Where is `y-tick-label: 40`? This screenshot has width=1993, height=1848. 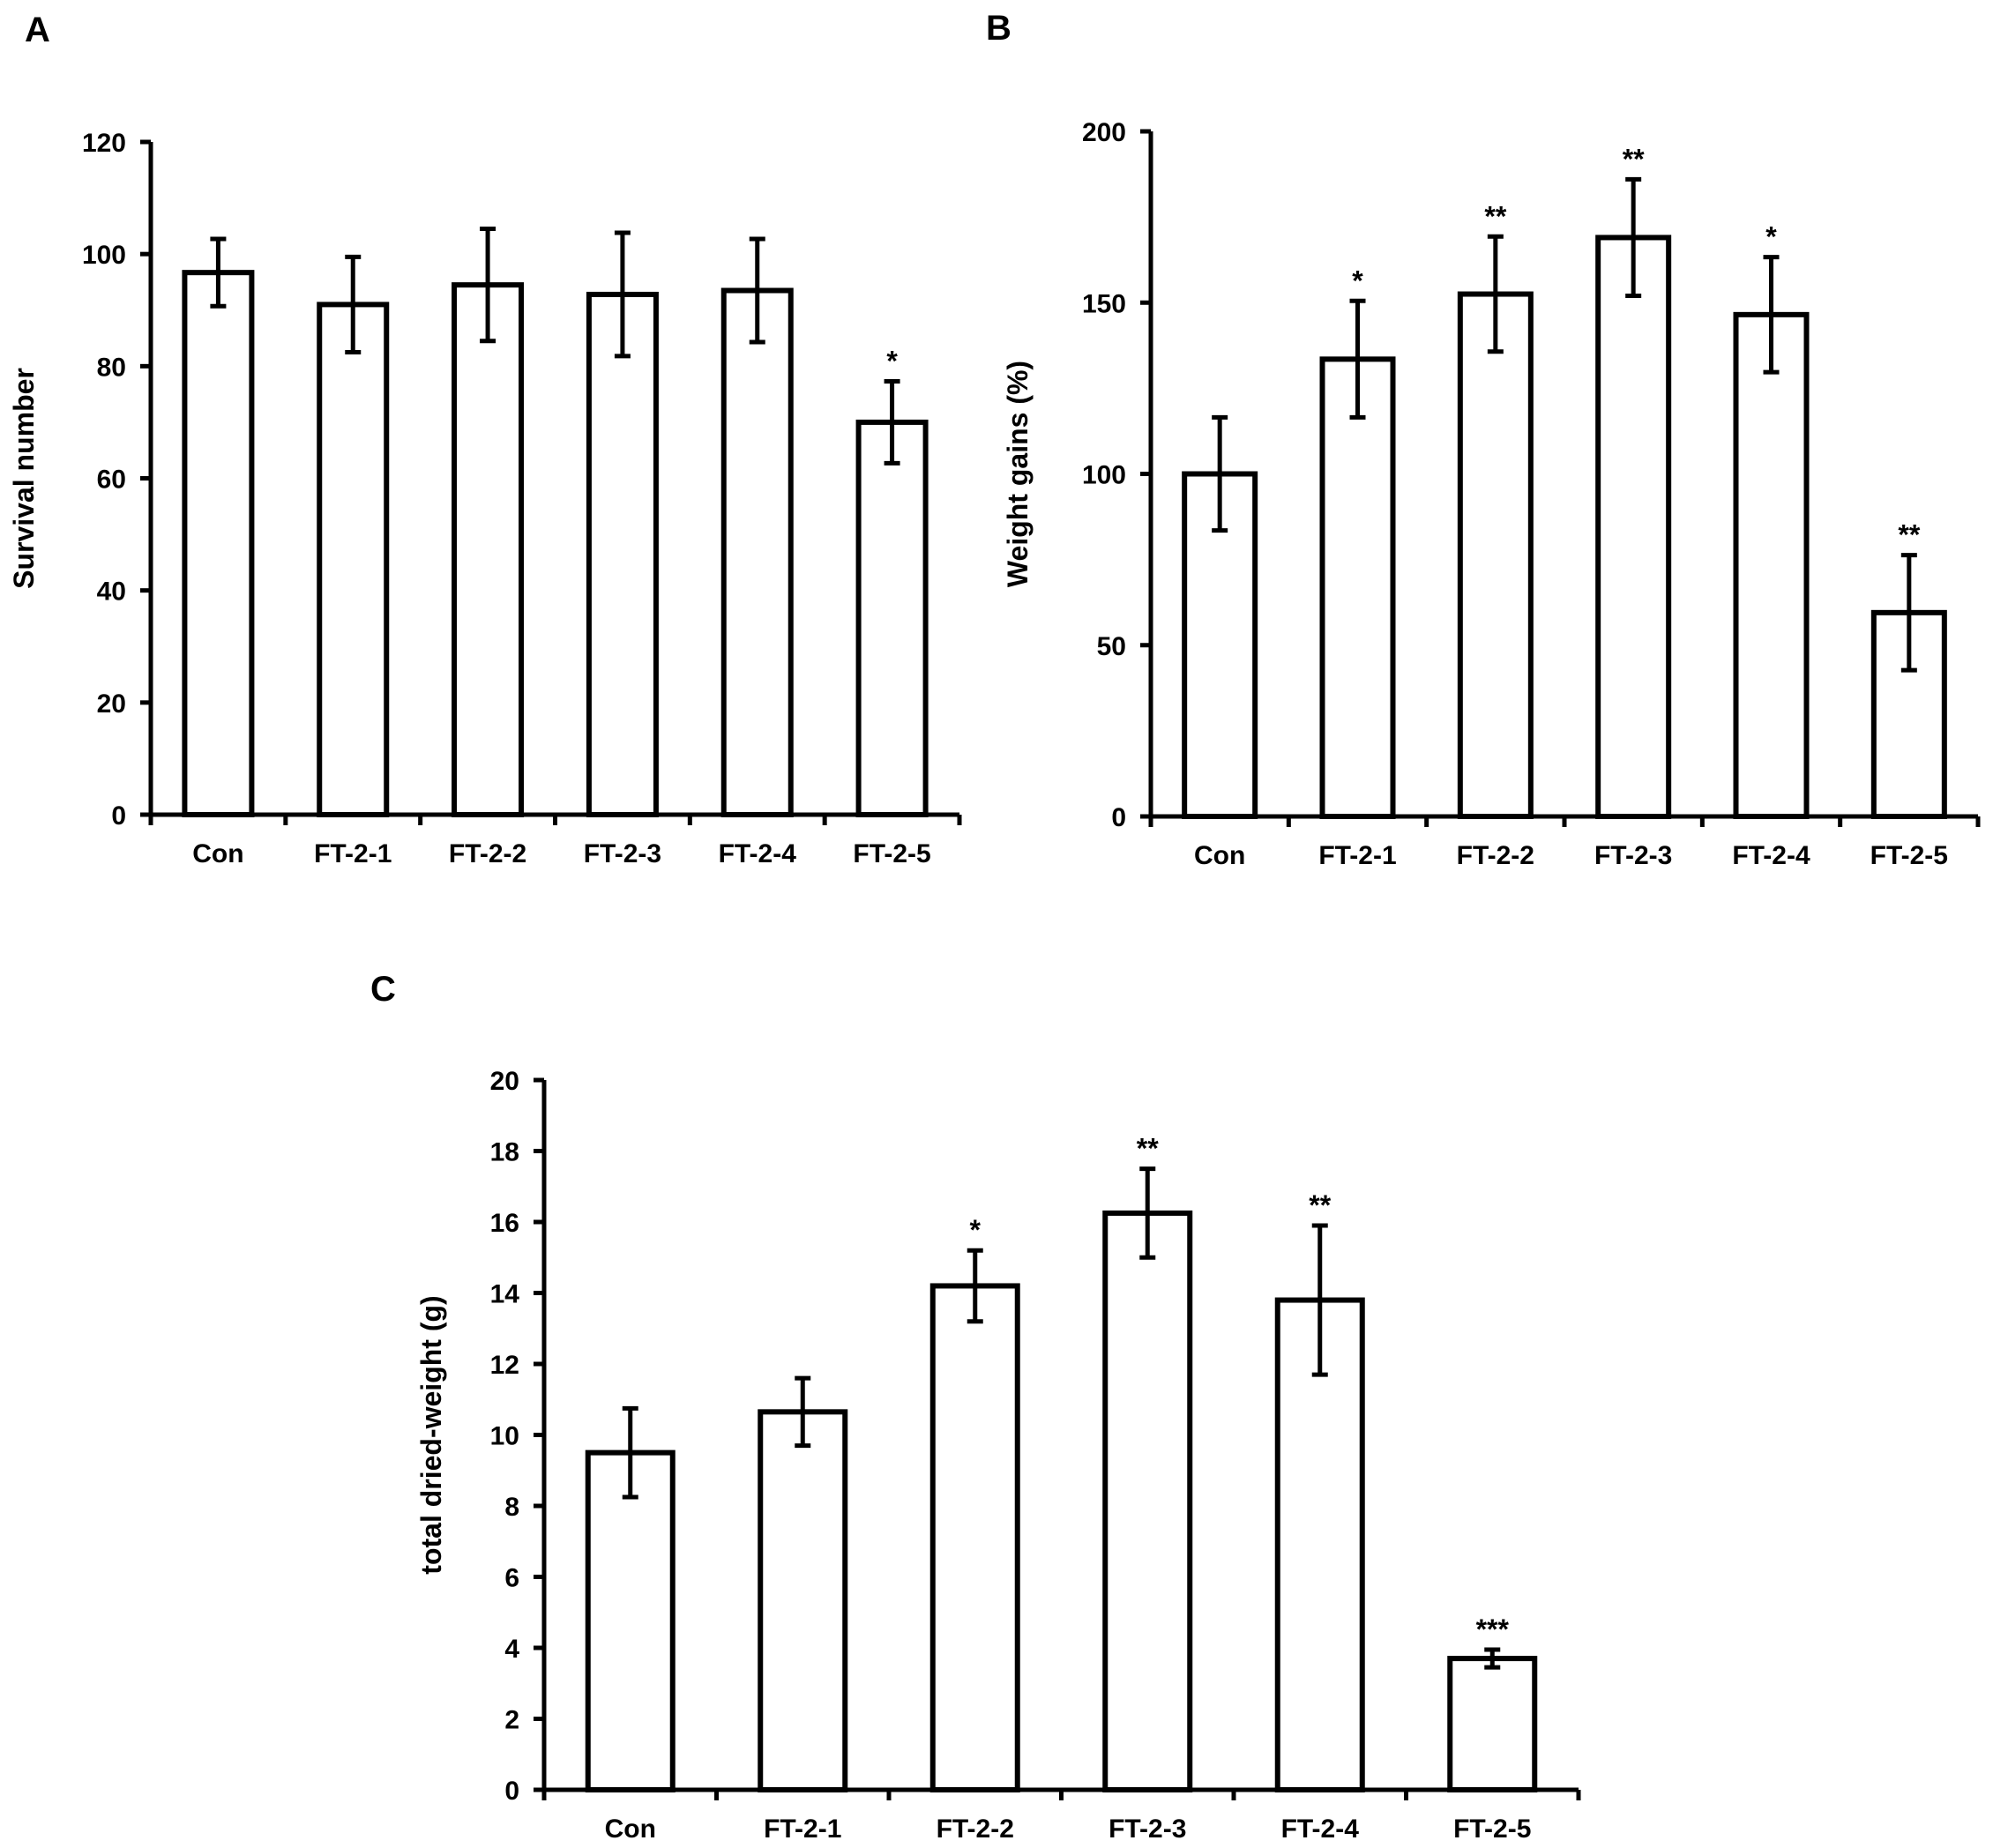 y-tick-label: 40 is located at coordinates (111, 592).